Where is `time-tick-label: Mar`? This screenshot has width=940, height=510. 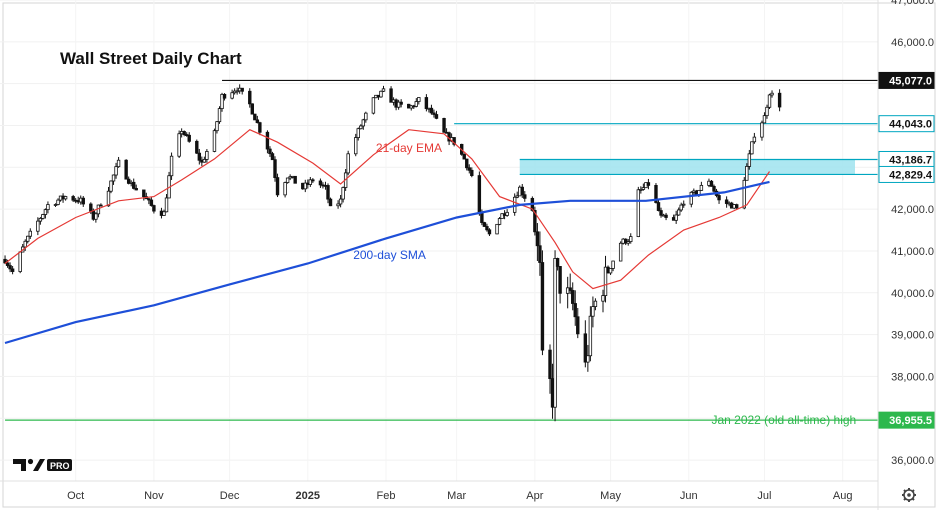 time-tick-label: Mar is located at coordinates (456, 496).